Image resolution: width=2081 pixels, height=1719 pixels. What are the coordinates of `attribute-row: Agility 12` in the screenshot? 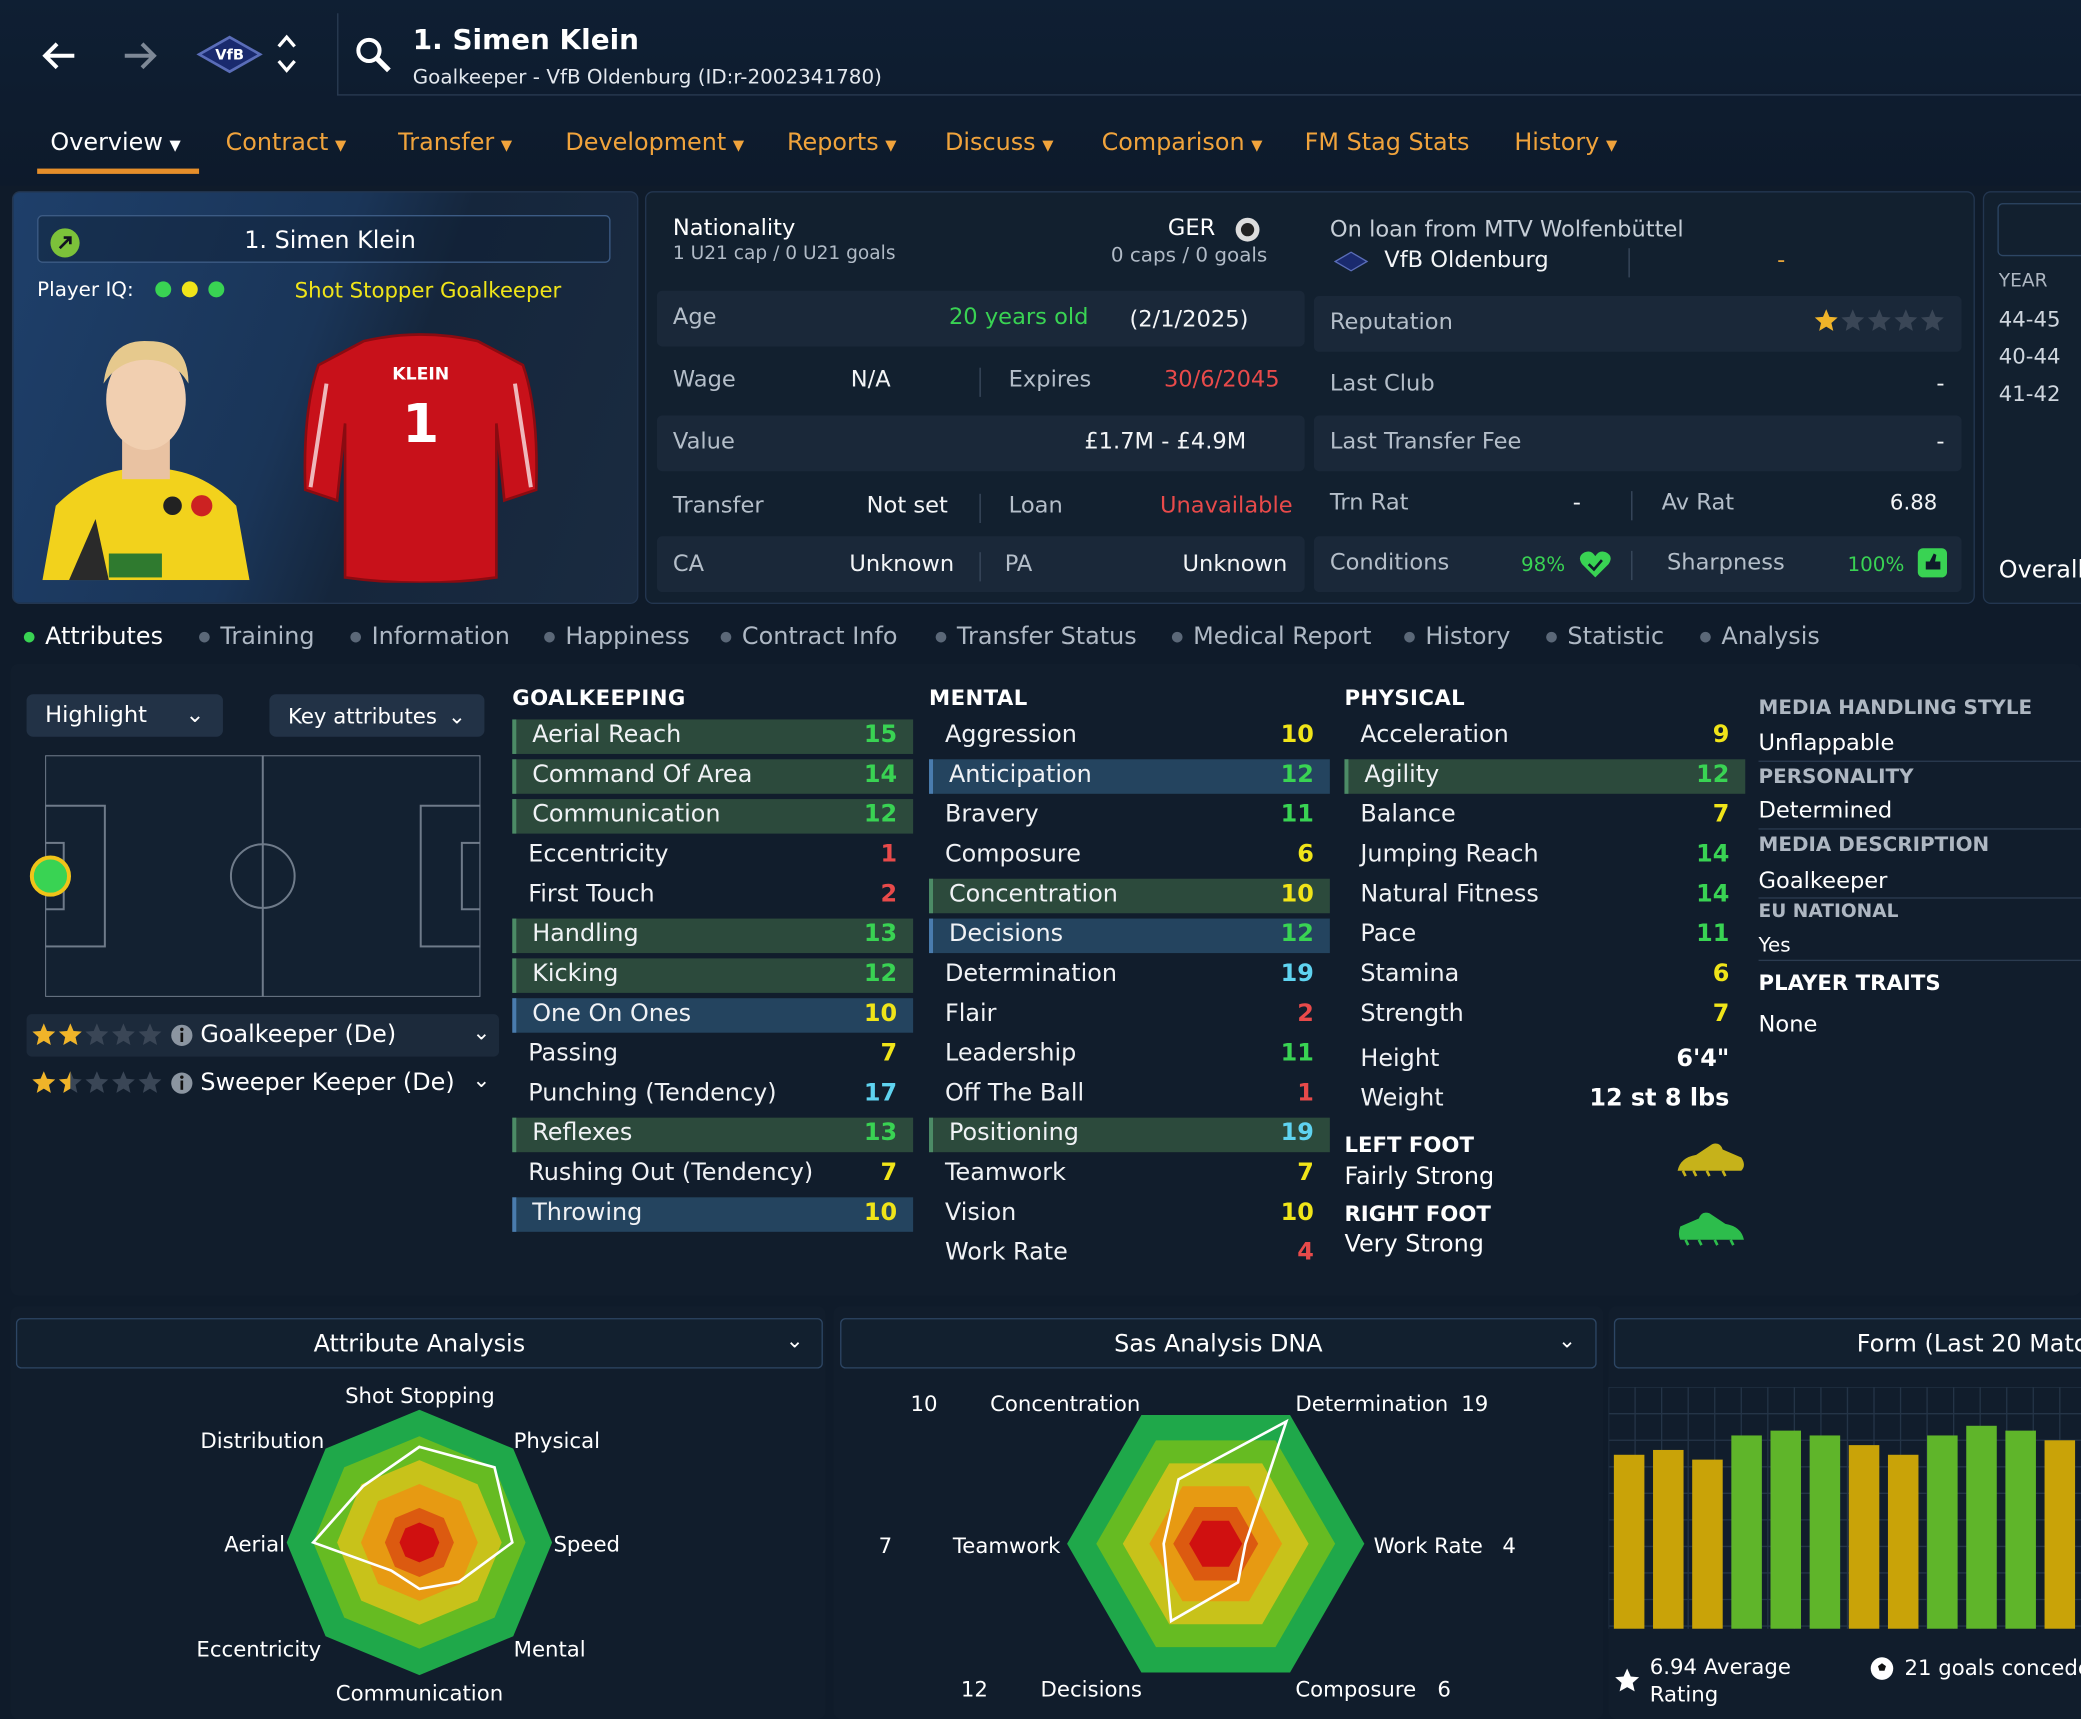 It's located at (1545, 776).